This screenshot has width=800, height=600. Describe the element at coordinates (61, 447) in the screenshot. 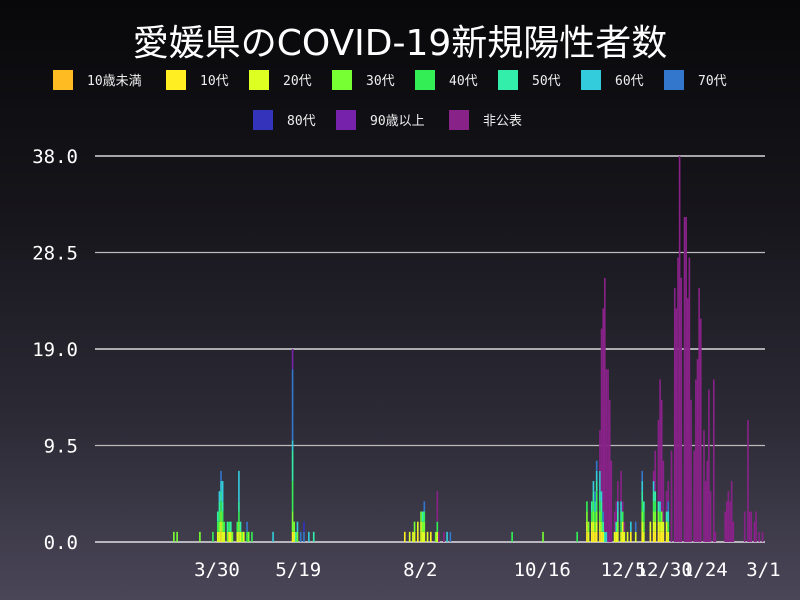

I see `y-tick-label: 9.5` at that location.